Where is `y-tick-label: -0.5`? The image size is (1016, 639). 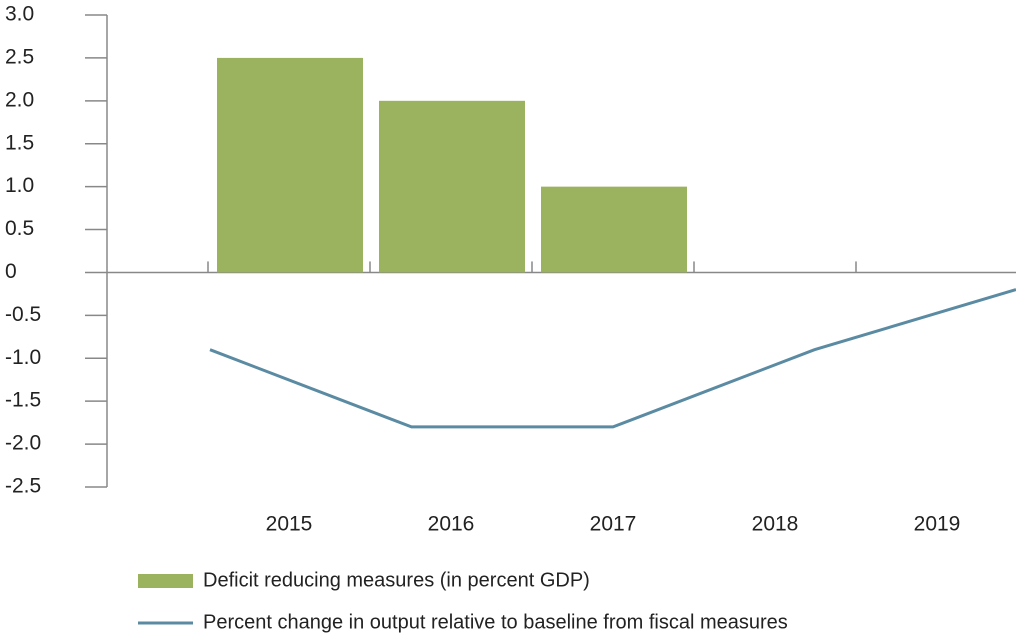 y-tick-label: -0.5 is located at coordinates (23, 314).